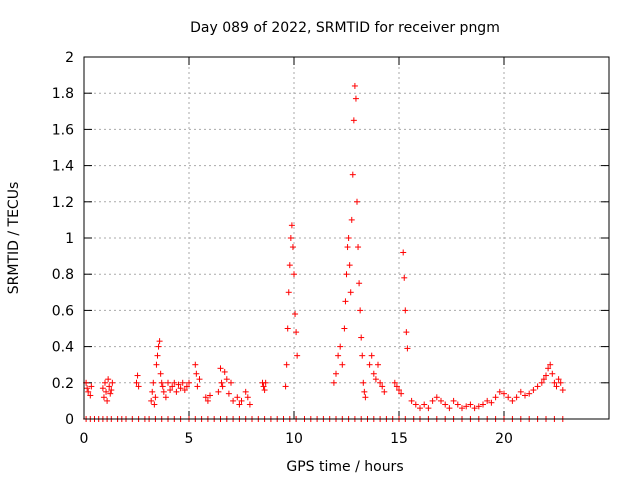  Describe the element at coordinates (63, 275) in the screenshot. I see `y-tick-label: 0.8` at that location.